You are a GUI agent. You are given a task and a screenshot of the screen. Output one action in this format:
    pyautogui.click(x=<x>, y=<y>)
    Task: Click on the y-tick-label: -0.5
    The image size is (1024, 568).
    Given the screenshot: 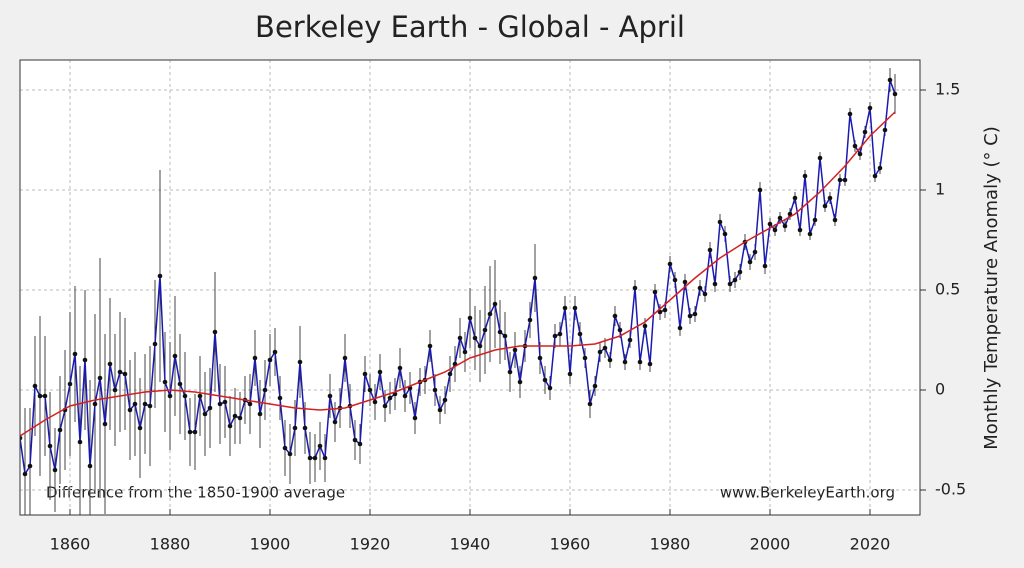 What is the action you would take?
    pyautogui.click(x=950, y=489)
    